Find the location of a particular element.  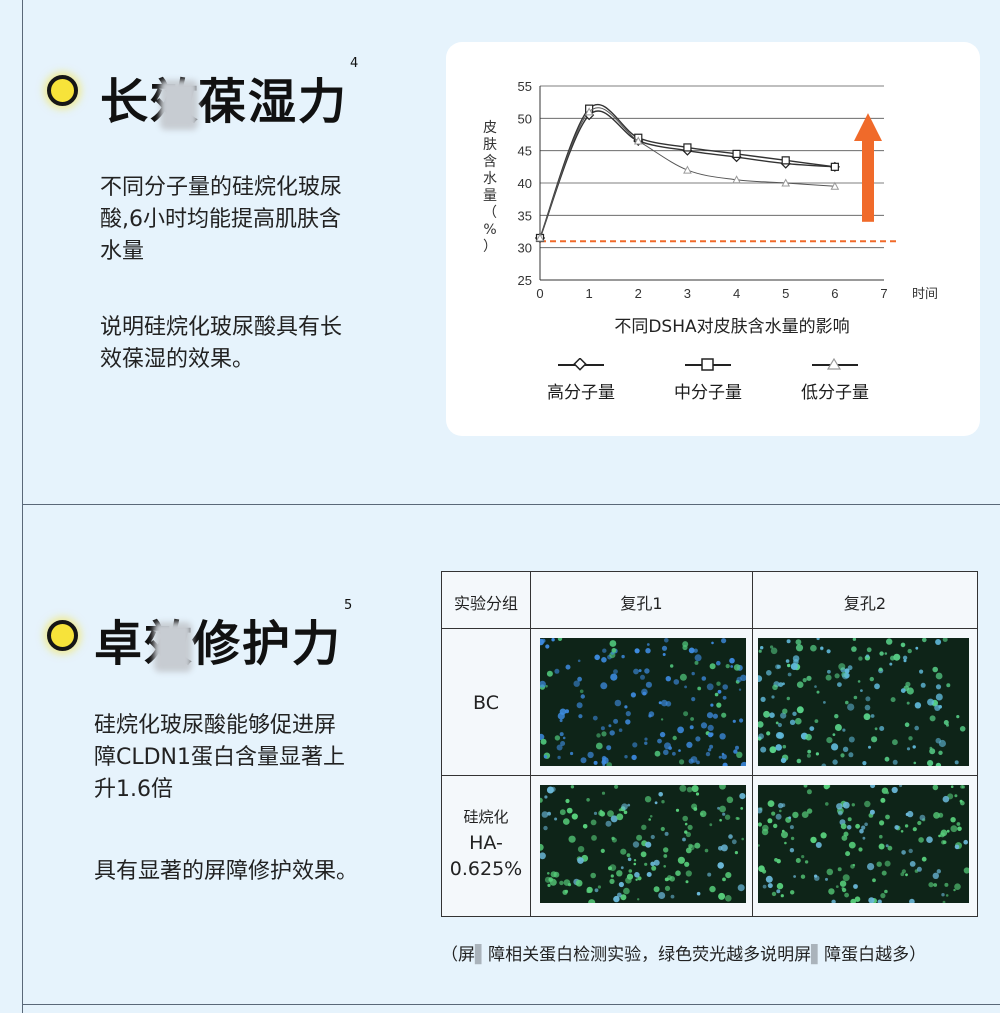

legend-item-low: 低分子量 is located at coordinates (835, 380).